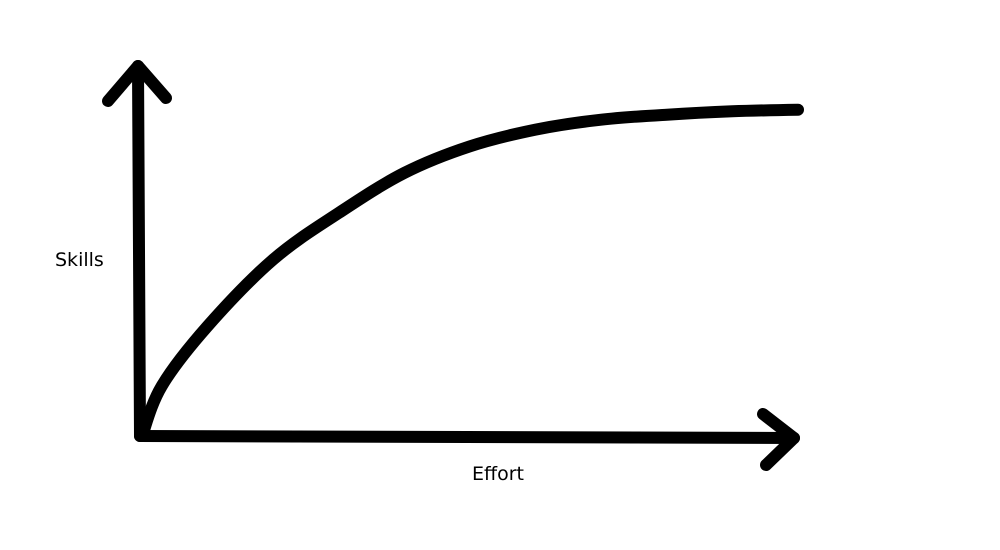  I want to click on x-axis-line, so click(467, 437).